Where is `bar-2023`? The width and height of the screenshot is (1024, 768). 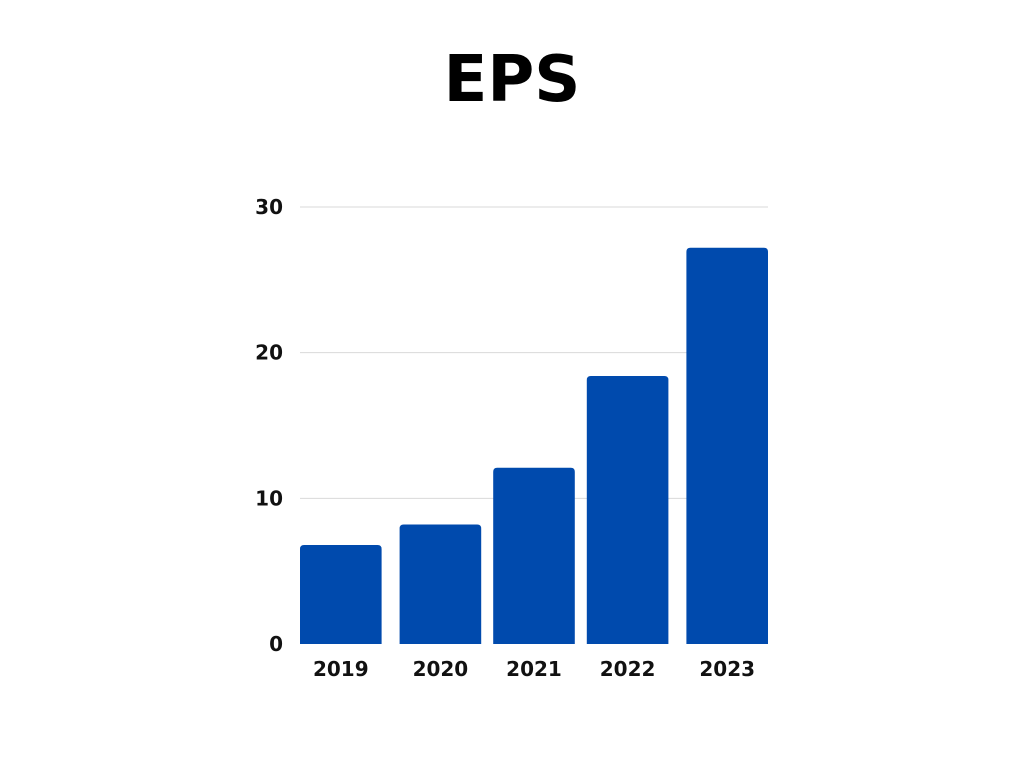
bar-2023 is located at coordinates (727, 445).